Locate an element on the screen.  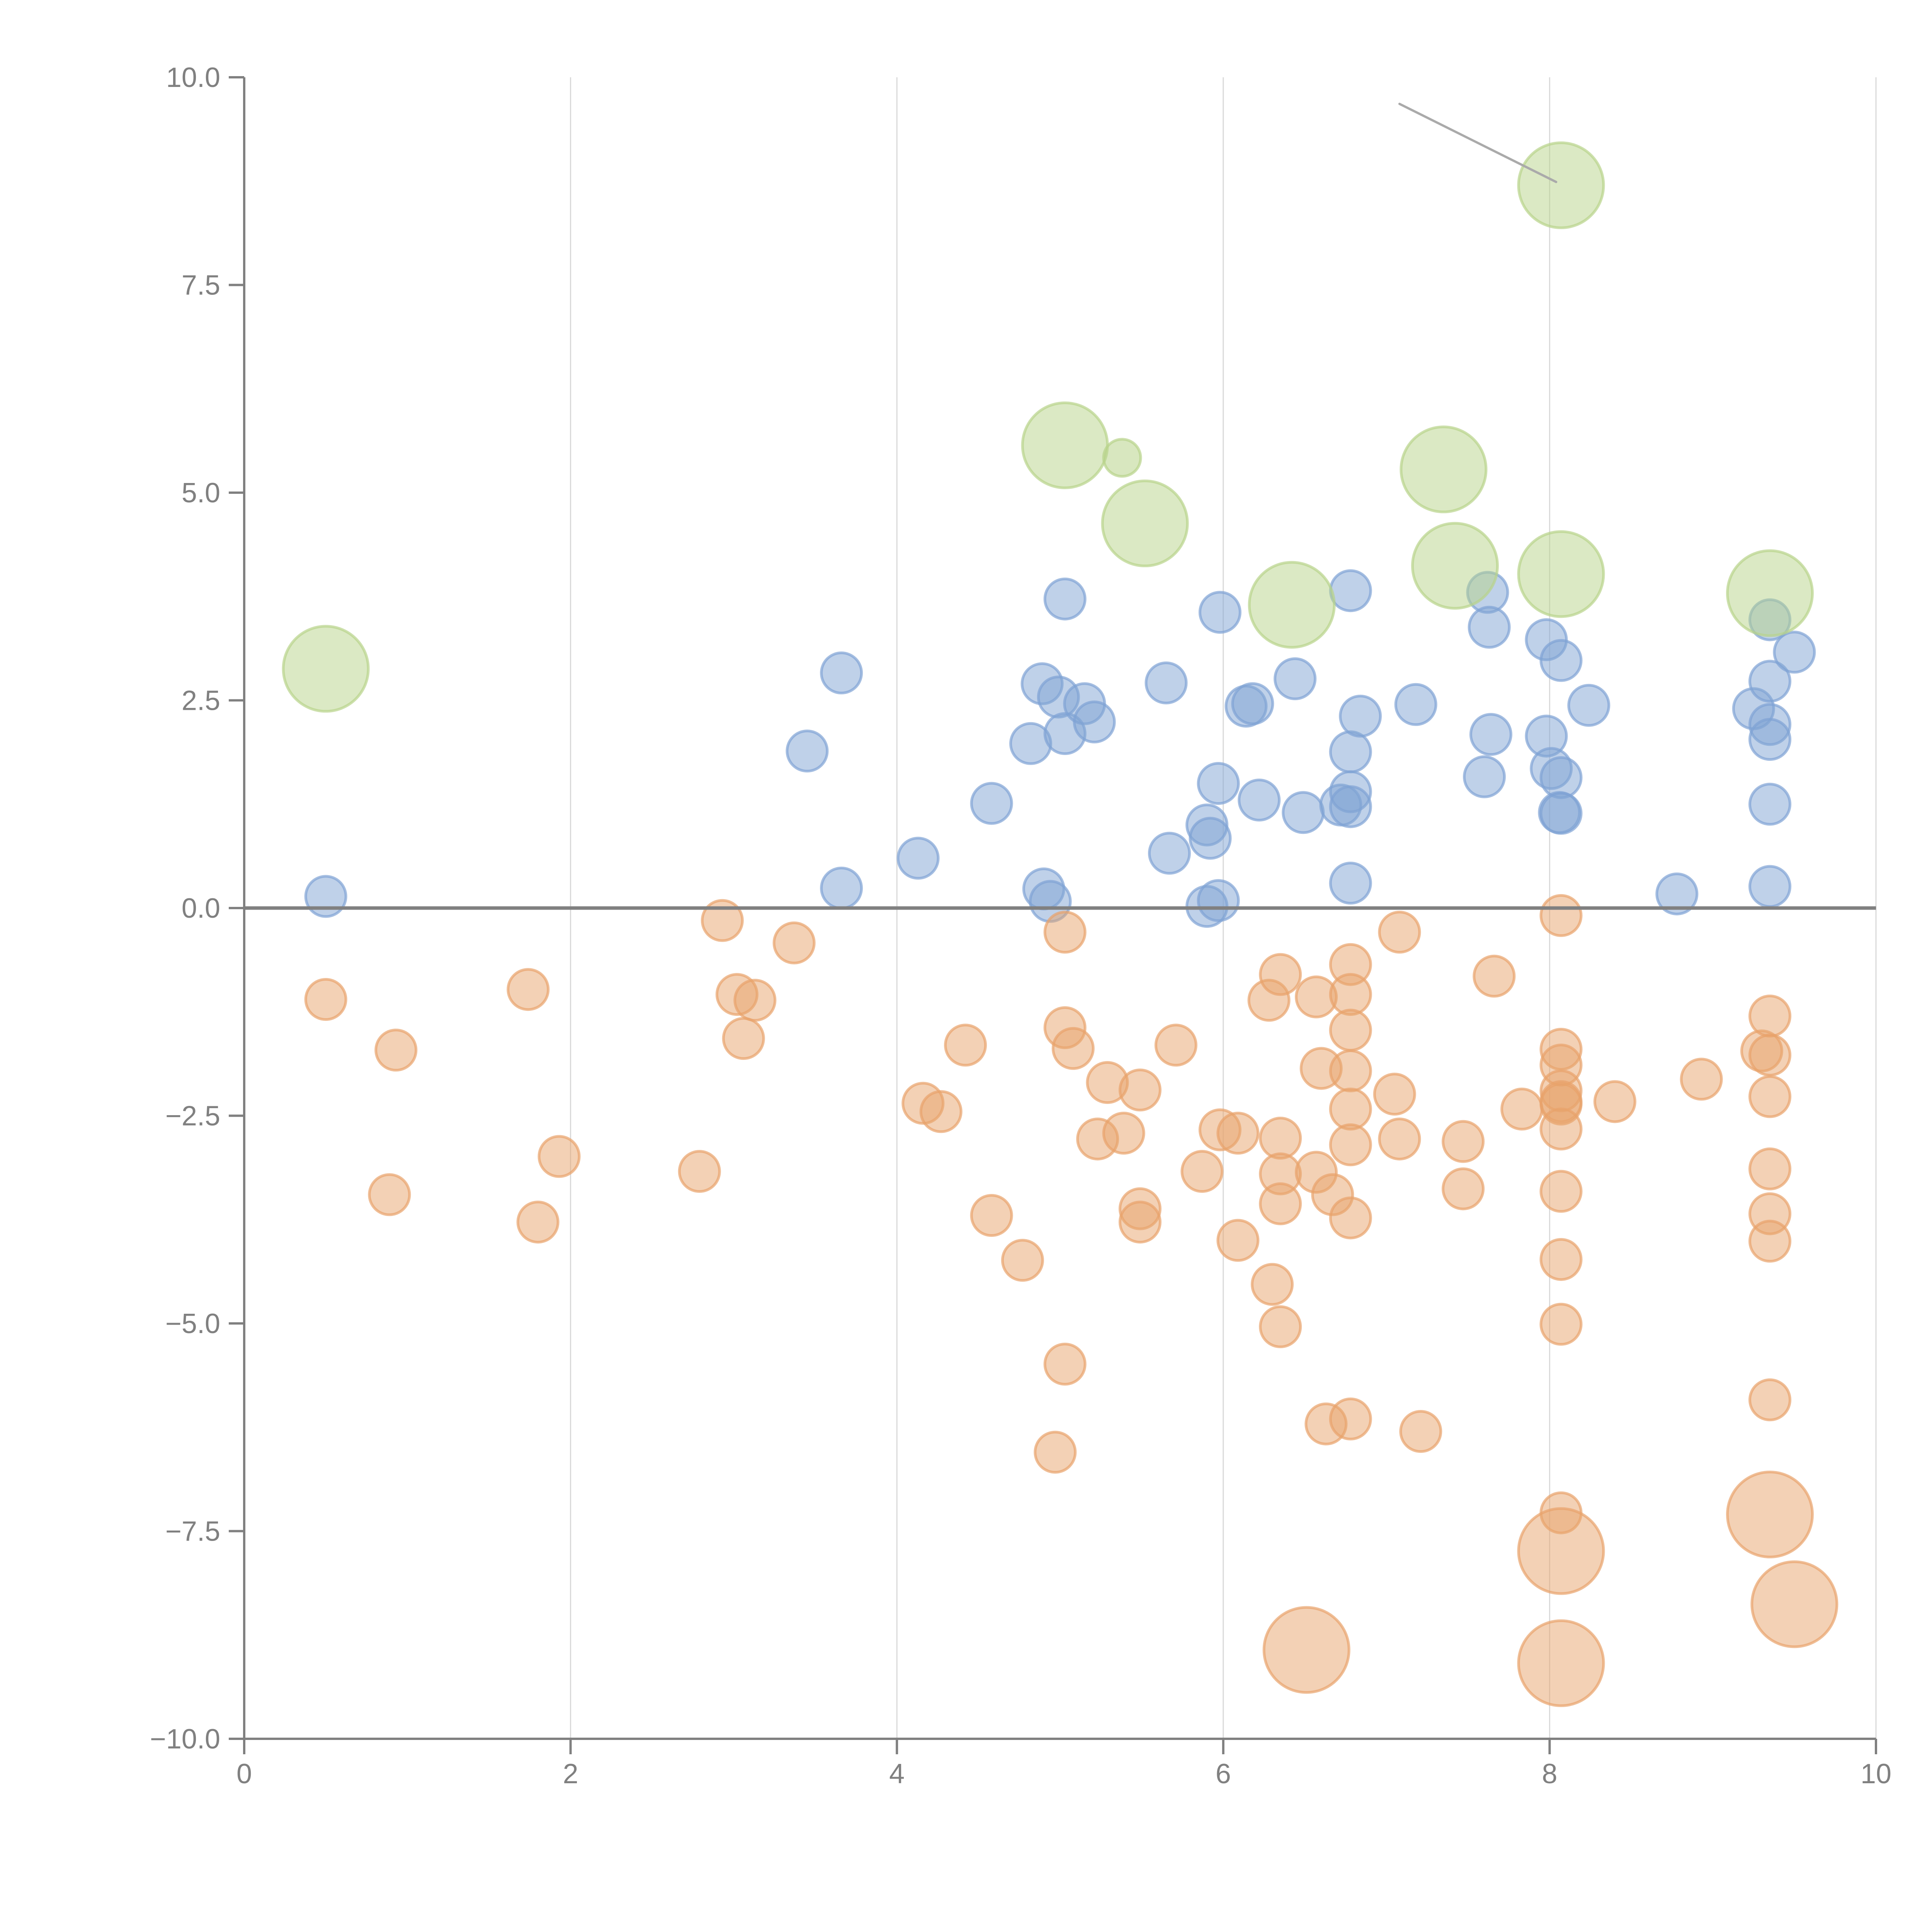
y-tick-label: 10.0 is located at coordinates (193, 78).